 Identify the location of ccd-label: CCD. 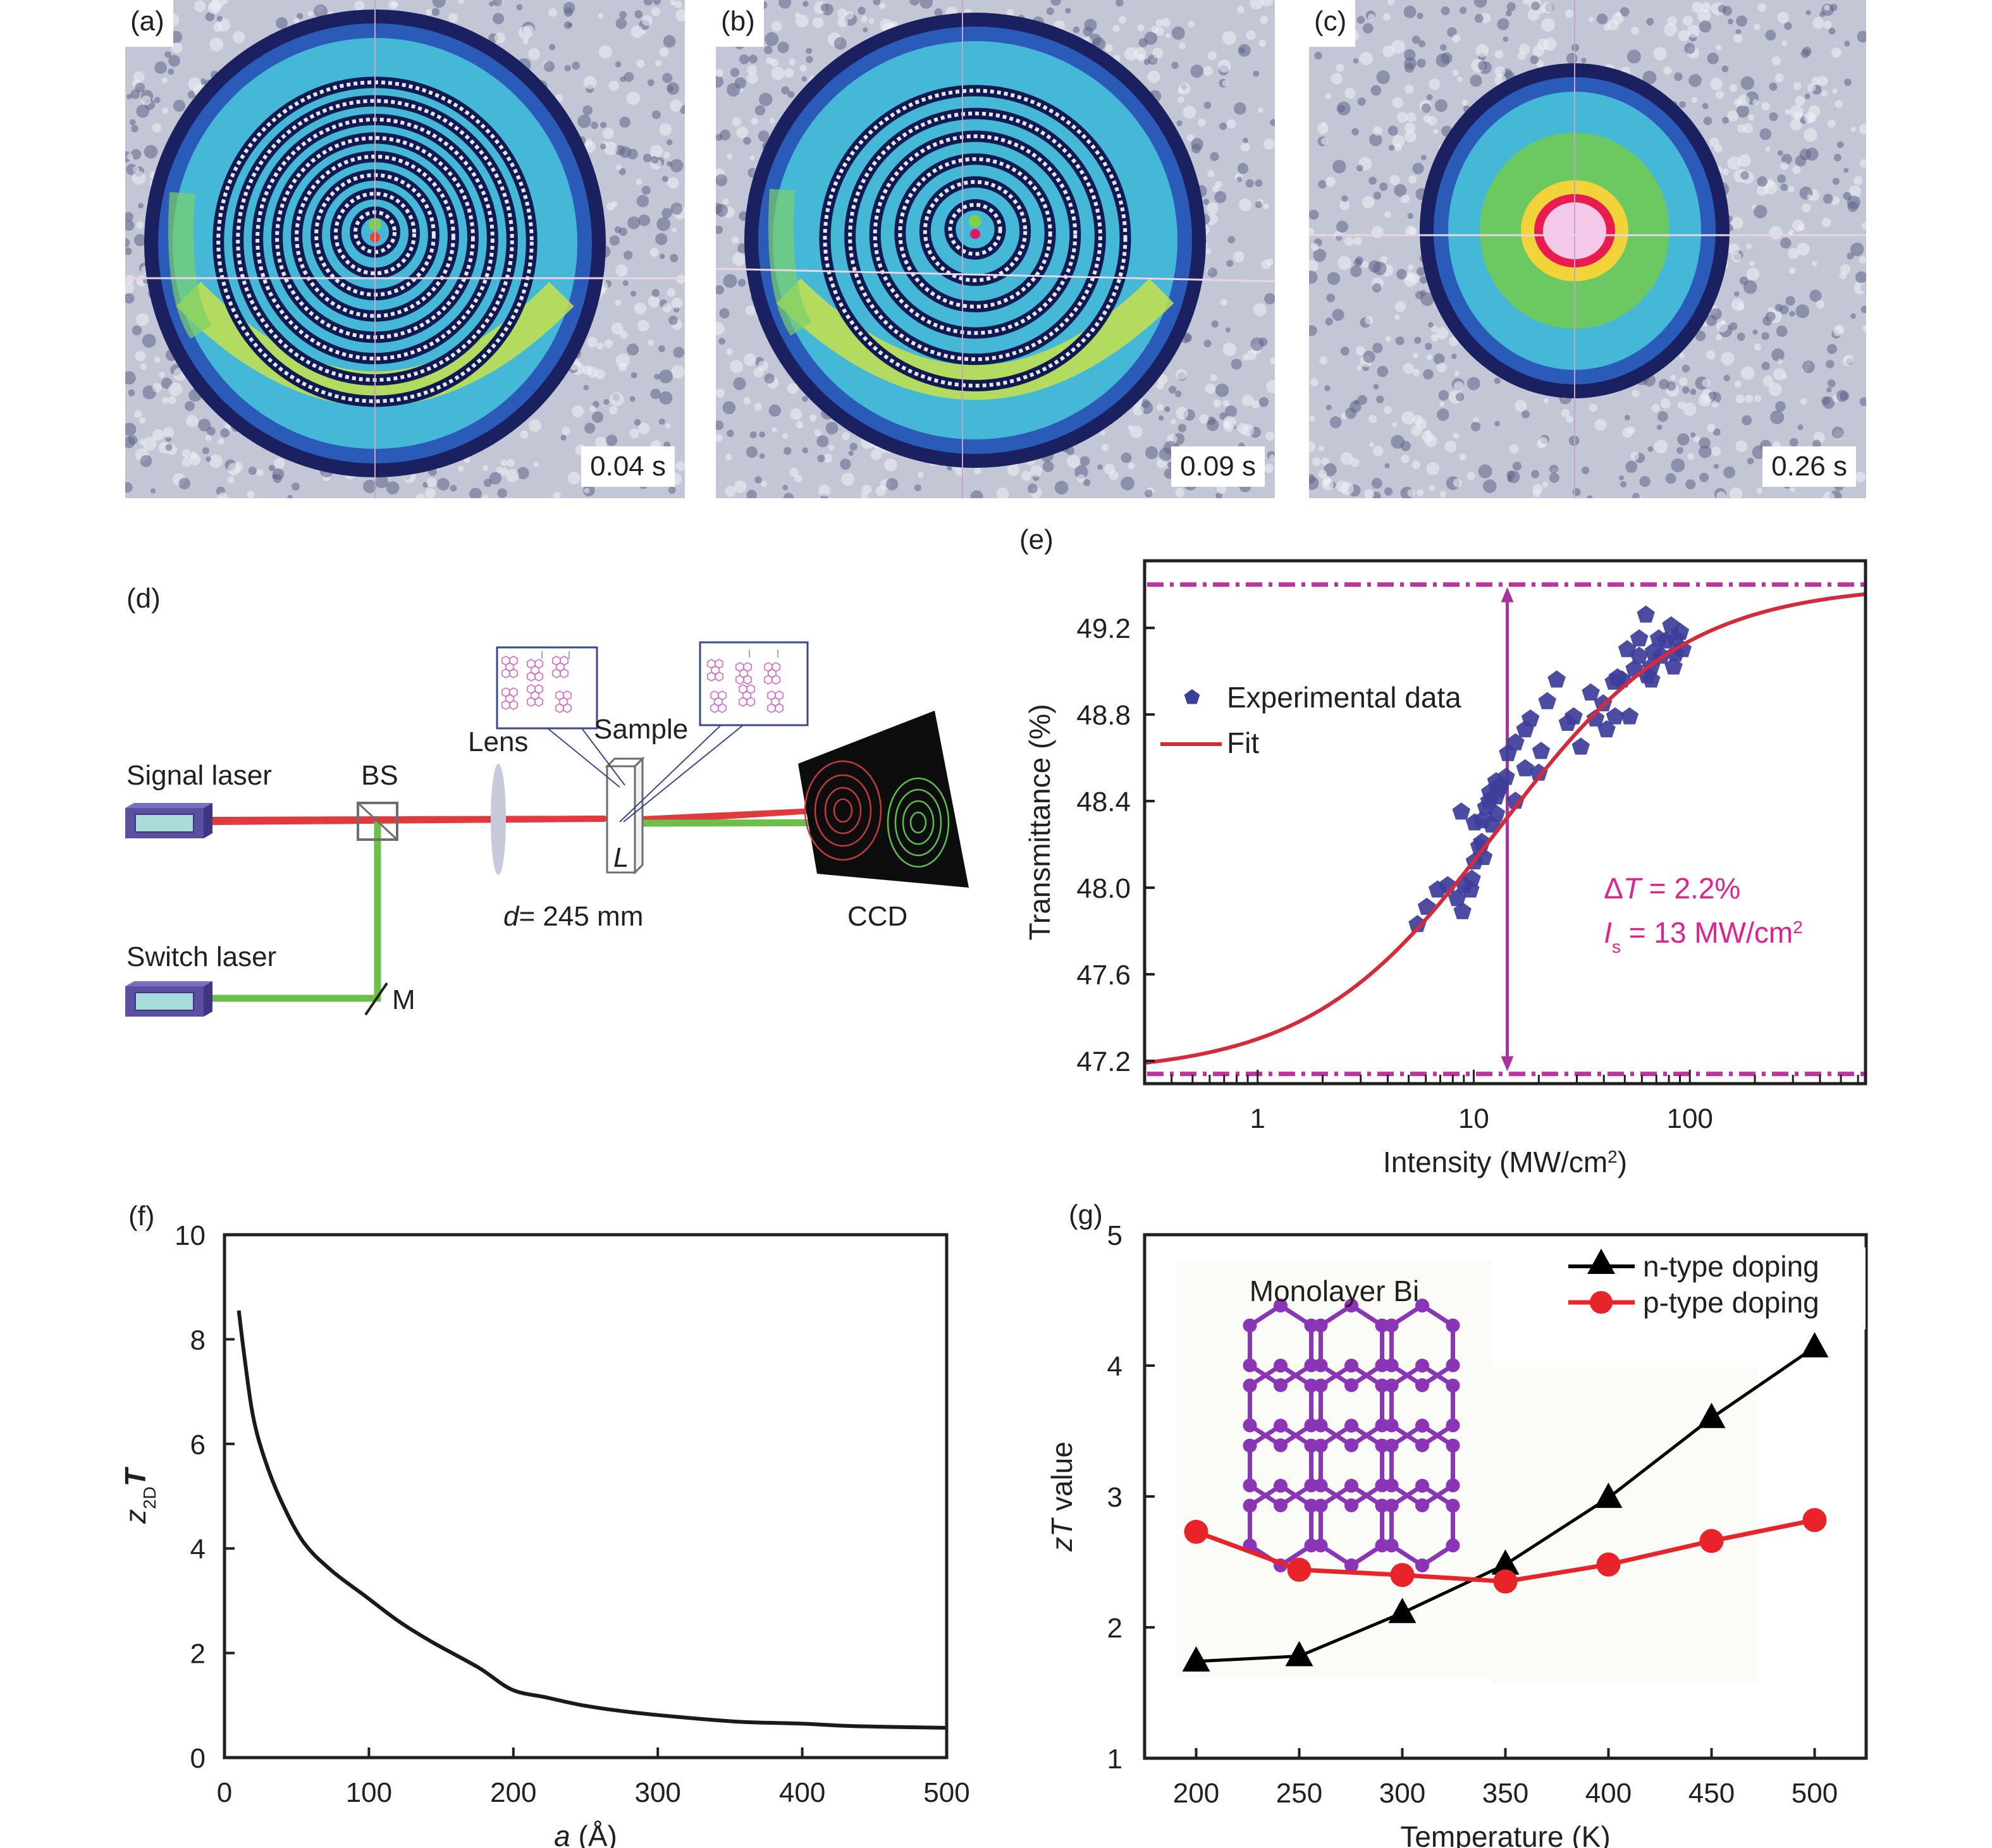
(877, 916).